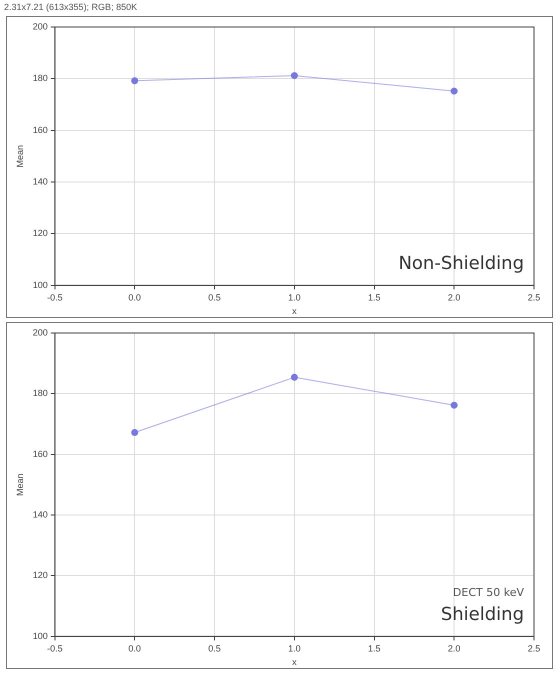 The image size is (557, 679). What do you see at coordinates (70, 7) in the screenshot?
I see `chart-title: 2.31x7.21 (613x355); RGB; 850K` at bounding box center [70, 7].